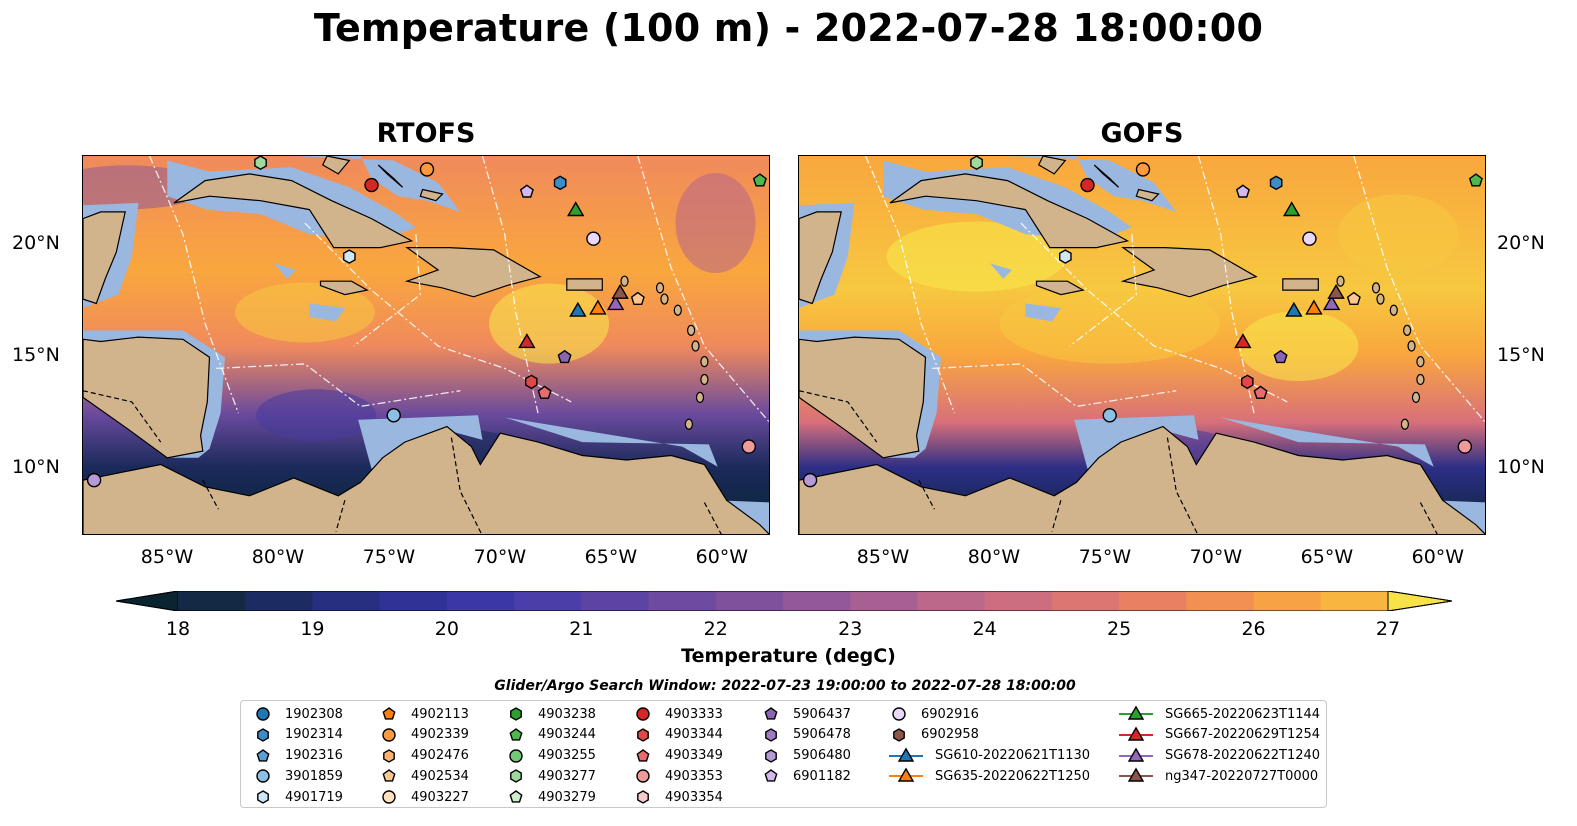  I want to click on land-yucatan, so click(820, 258).